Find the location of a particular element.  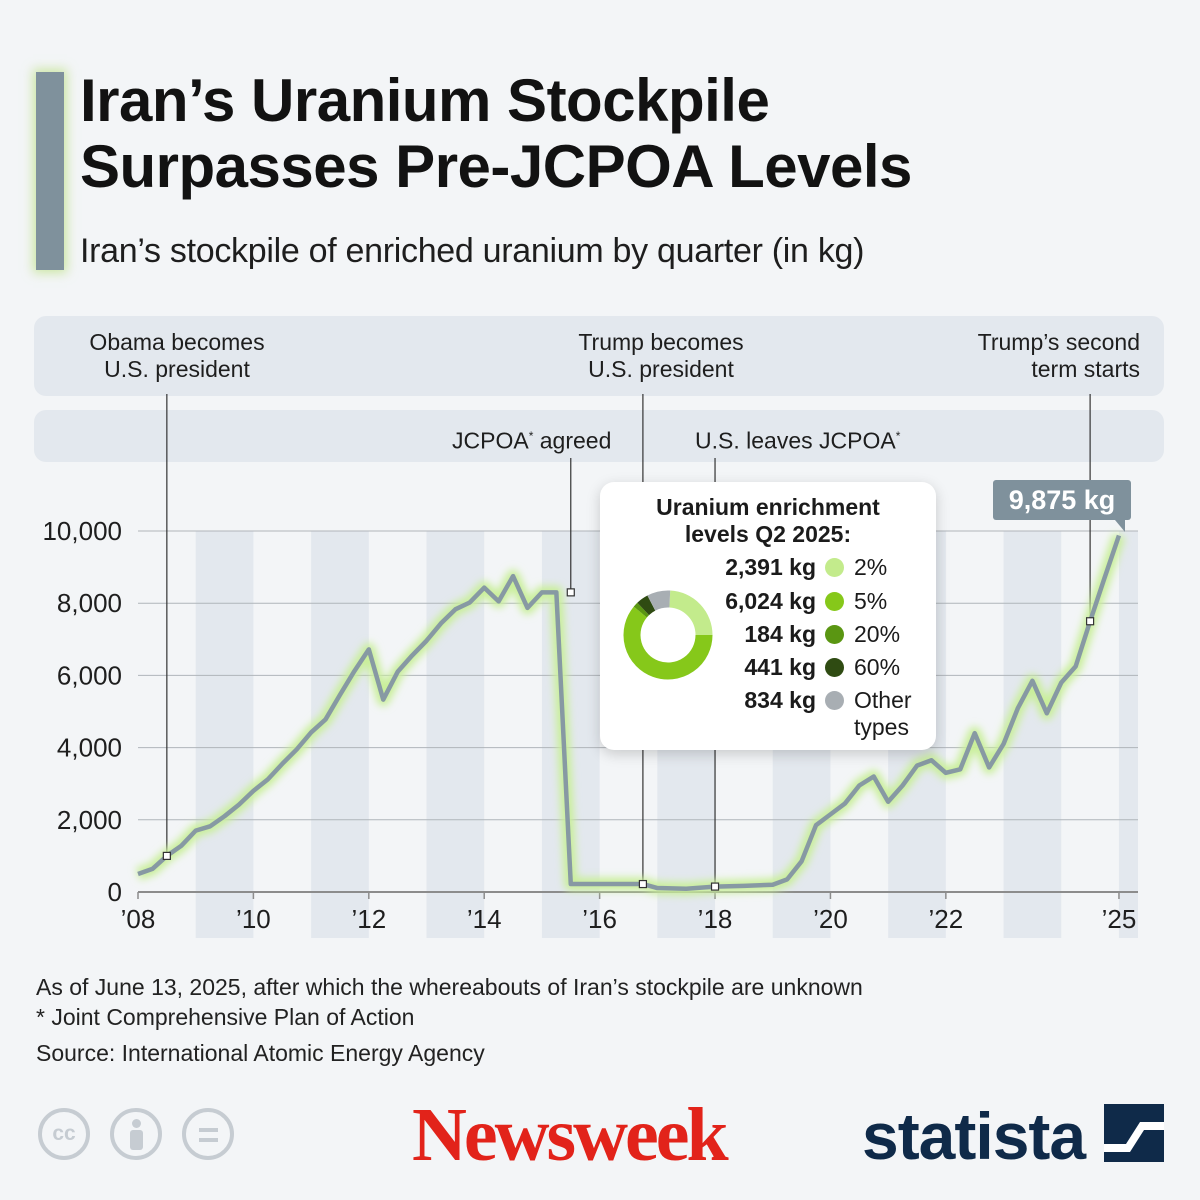

title-line-2: Surpasses Pre-JCPOA Levels is located at coordinates (496, 166).